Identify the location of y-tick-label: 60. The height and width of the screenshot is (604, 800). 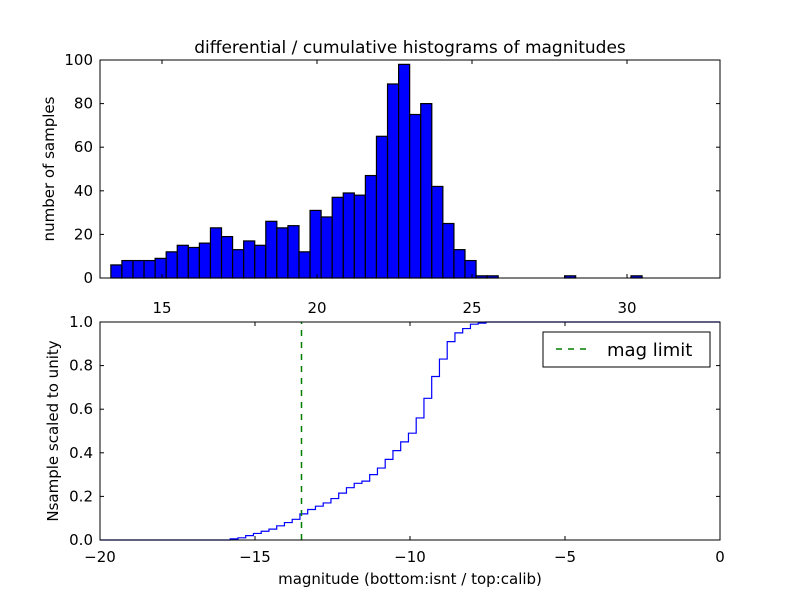
(83, 147).